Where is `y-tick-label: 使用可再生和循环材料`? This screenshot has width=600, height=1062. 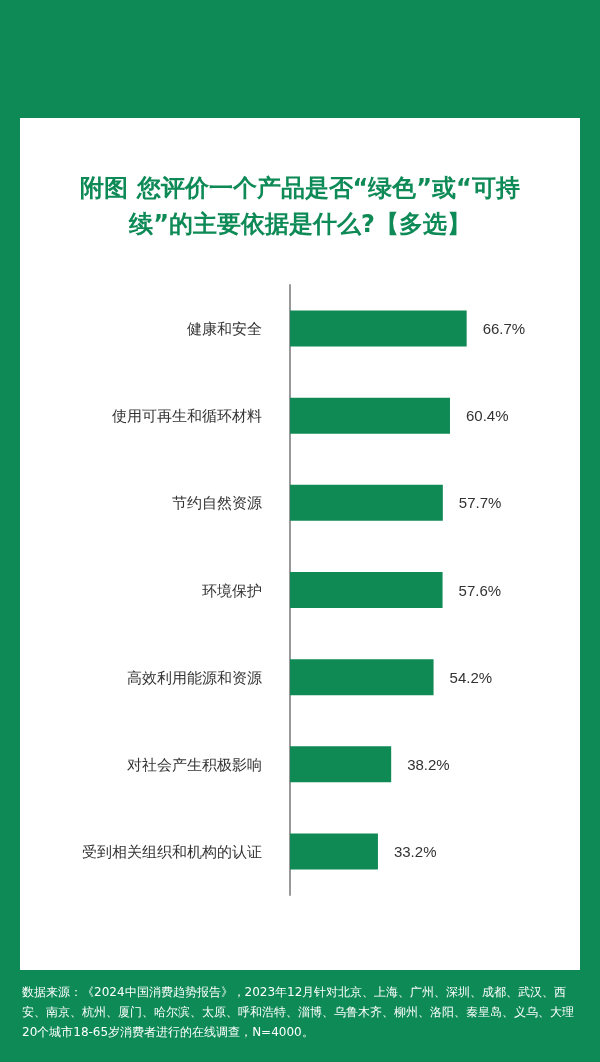 y-tick-label: 使用可再生和循环材料 is located at coordinates (187, 416).